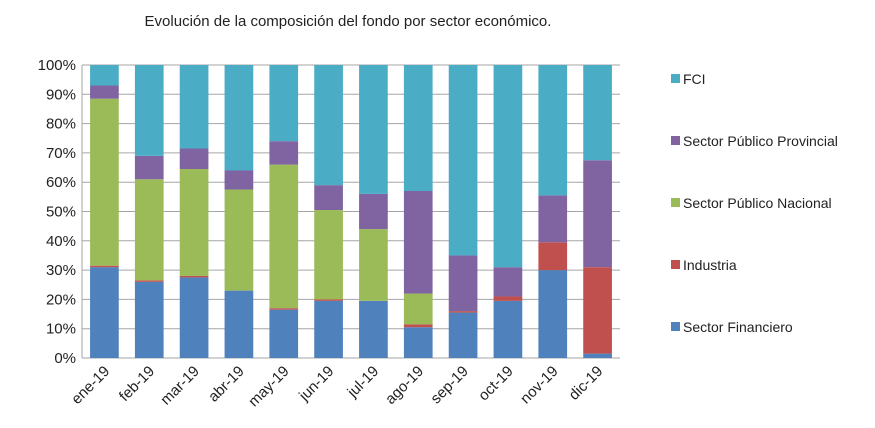  What do you see at coordinates (90, 385) in the screenshot?
I see `x-tick-label: ene-19` at bounding box center [90, 385].